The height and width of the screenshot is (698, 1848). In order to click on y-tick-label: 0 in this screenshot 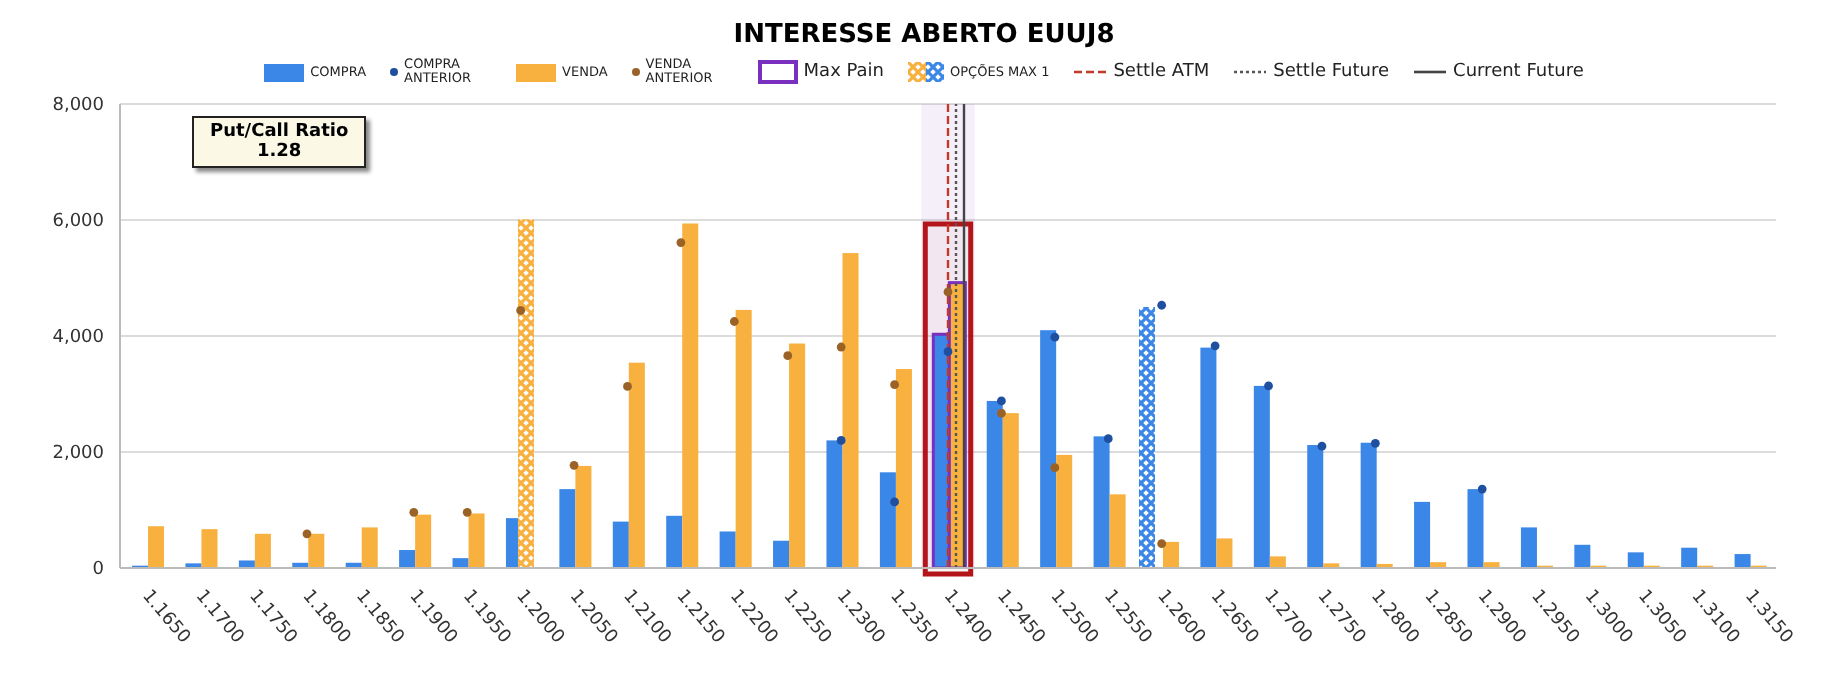, I will do `click(98, 570)`.